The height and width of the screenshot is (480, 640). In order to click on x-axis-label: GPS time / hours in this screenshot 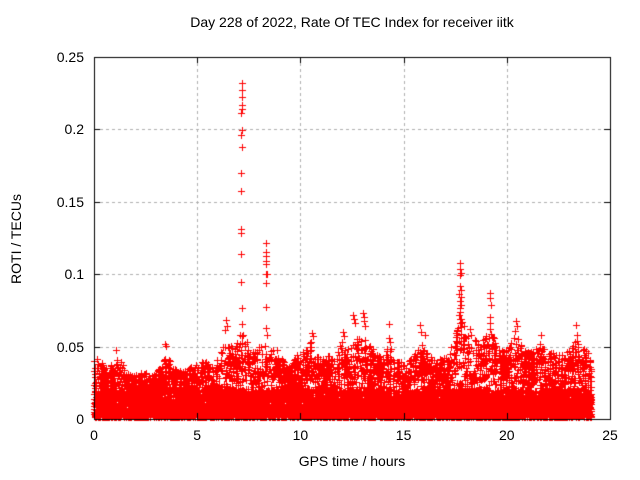, I will do `click(352, 461)`.